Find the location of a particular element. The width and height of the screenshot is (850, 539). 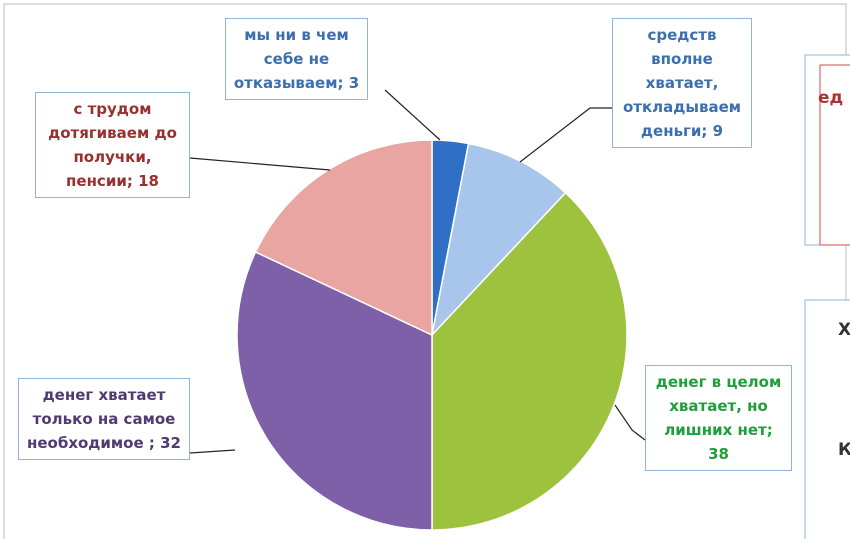

side-box is located at coordinates (834, 155).